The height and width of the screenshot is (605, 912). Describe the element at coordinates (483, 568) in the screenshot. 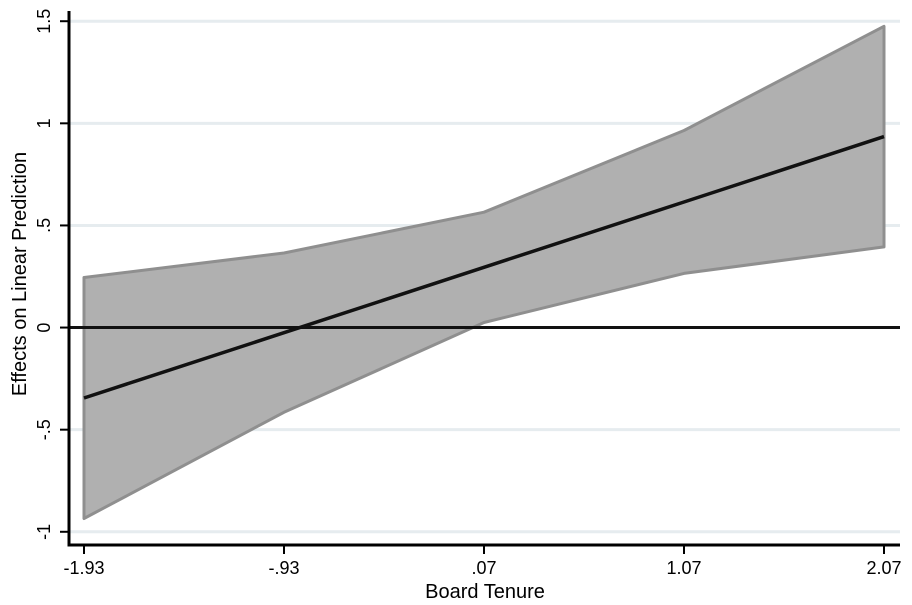

I see `x-tick-label-2: .07` at that location.